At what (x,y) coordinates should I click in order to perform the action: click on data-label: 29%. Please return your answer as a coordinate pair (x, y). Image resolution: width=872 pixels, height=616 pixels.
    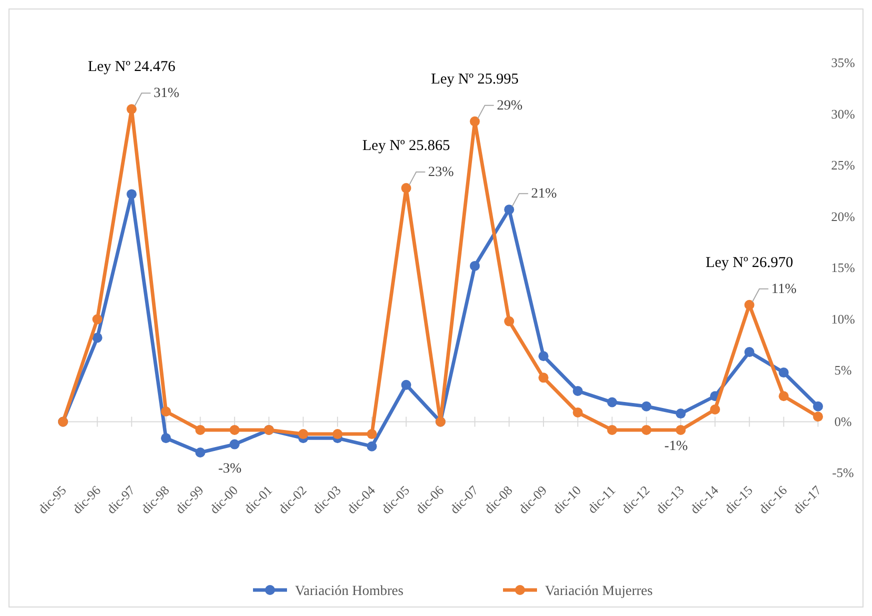
    Looking at the image, I should click on (509, 106).